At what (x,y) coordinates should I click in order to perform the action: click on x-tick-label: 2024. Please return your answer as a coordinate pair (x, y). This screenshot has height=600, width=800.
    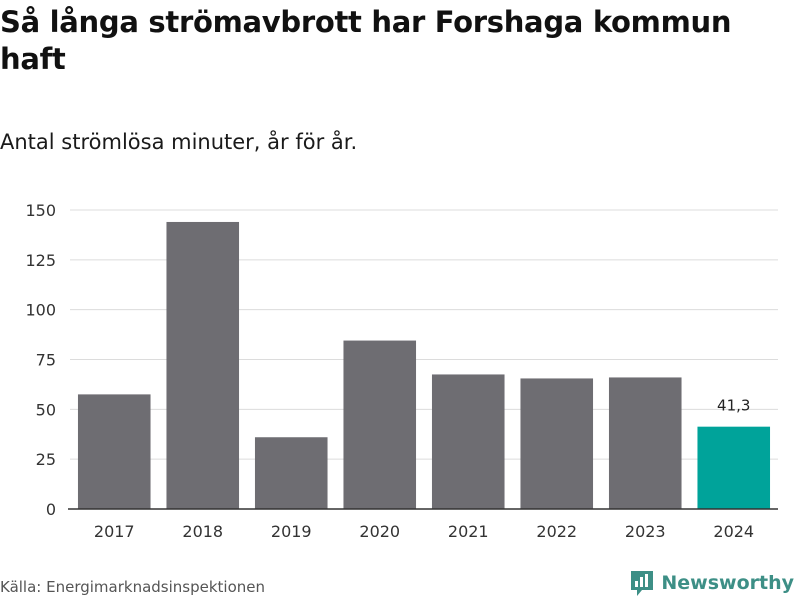
    Looking at the image, I should click on (733, 531).